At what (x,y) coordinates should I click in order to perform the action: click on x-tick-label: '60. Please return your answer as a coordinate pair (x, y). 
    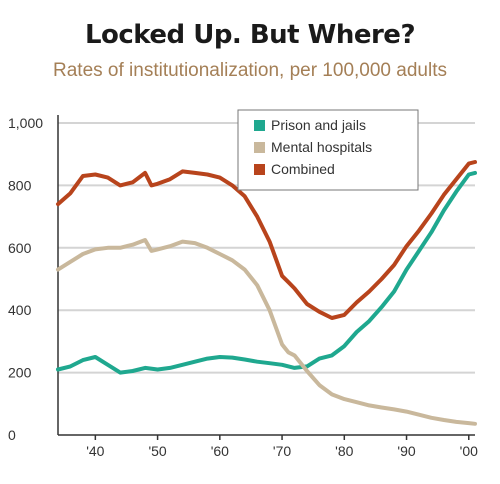
    Looking at the image, I should click on (220, 451).